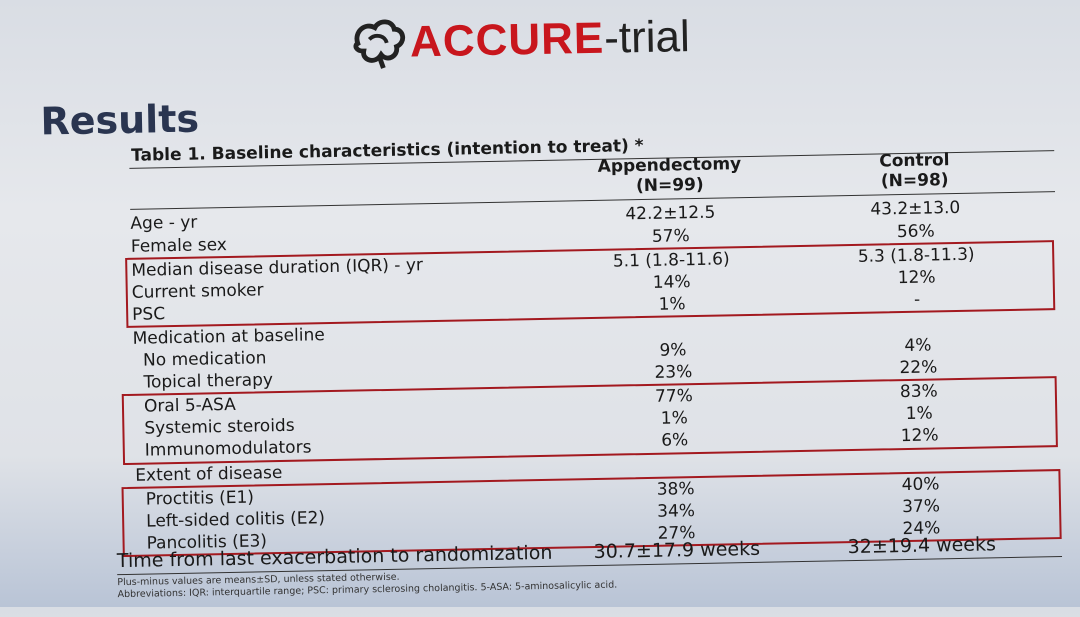  Describe the element at coordinates (914, 181) in the screenshot. I see `col-header-control-n: (N=98)` at that location.